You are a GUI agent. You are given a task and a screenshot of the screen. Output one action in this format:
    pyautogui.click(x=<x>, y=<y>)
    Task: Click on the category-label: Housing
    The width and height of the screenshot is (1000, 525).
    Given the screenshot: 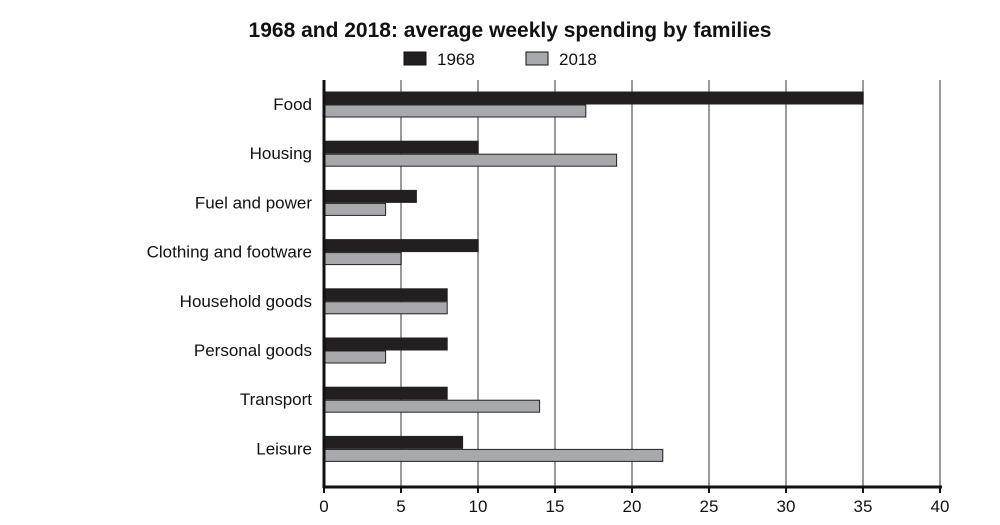 What is the action you would take?
    pyautogui.click(x=281, y=153)
    